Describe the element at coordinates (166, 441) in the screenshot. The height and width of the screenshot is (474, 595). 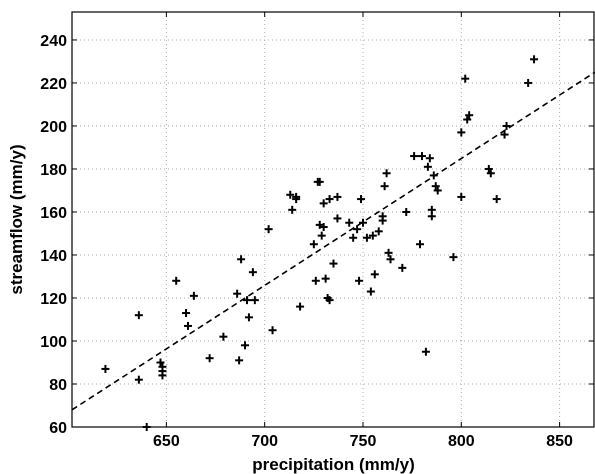
I see `x-tick-label: 650` at that location.